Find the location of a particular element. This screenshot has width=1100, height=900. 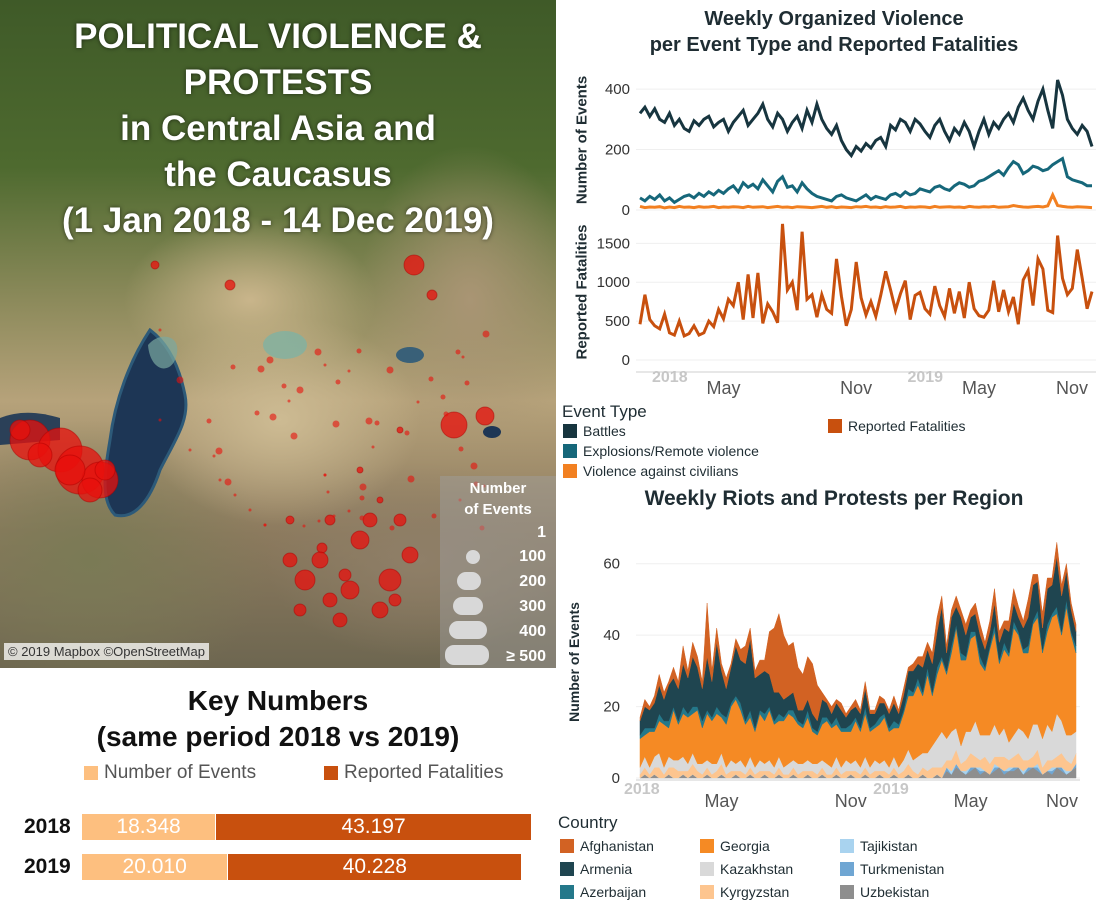

legend-label: Battles is located at coordinates (604, 431).